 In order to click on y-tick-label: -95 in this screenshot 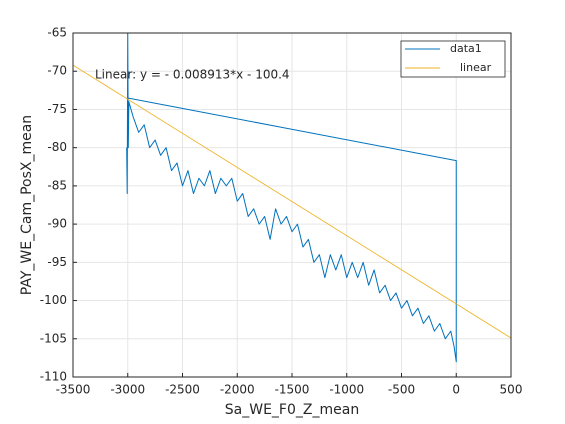, I will do `click(57, 262)`.